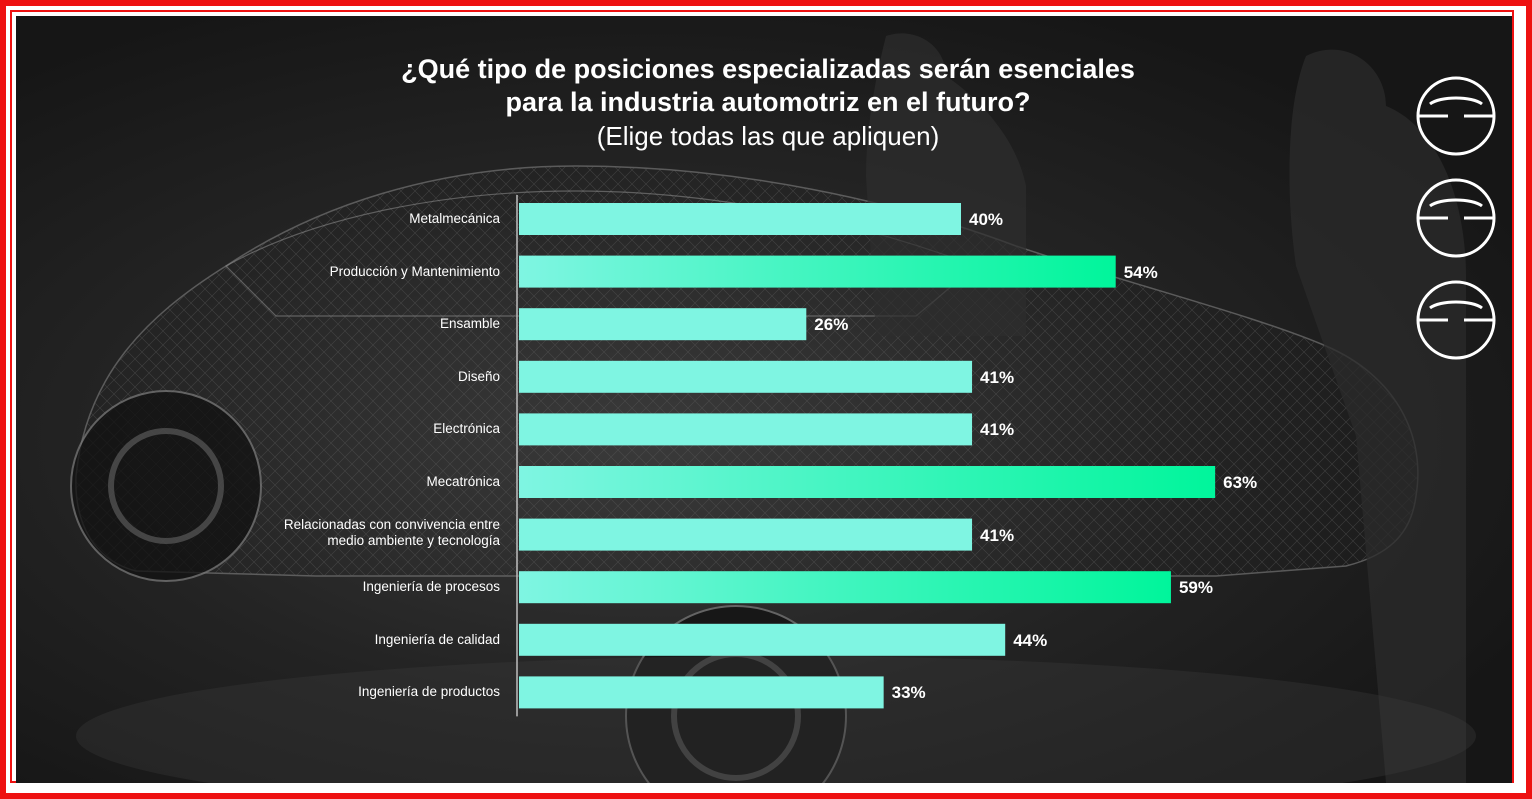 The width and height of the screenshot is (1532, 799). What do you see at coordinates (429, 692) in the screenshot?
I see `category-label: Ingeniería de productos` at bounding box center [429, 692].